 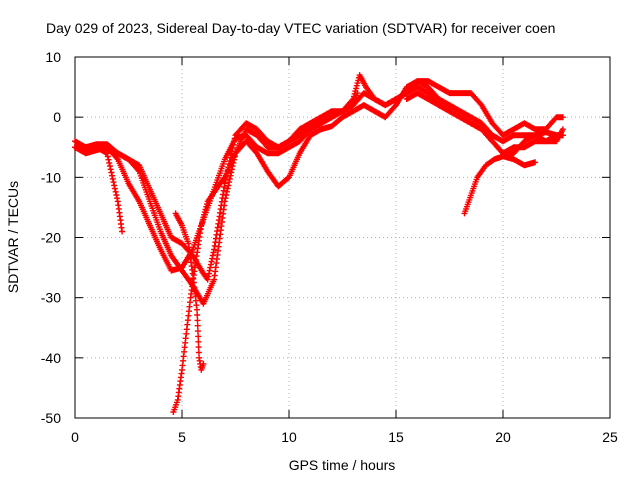 What do you see at coordinates (13, 237) in the screenshot?
I see `y-axis-label: SDTVAR / TECUs` at bounding box center [13, 237].